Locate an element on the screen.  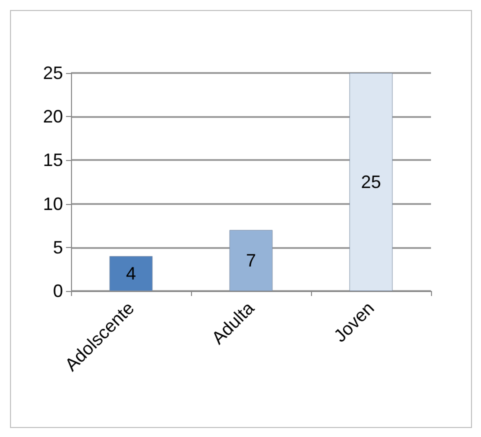
y-tick-label: 10 is located at coordinates (52, 204).